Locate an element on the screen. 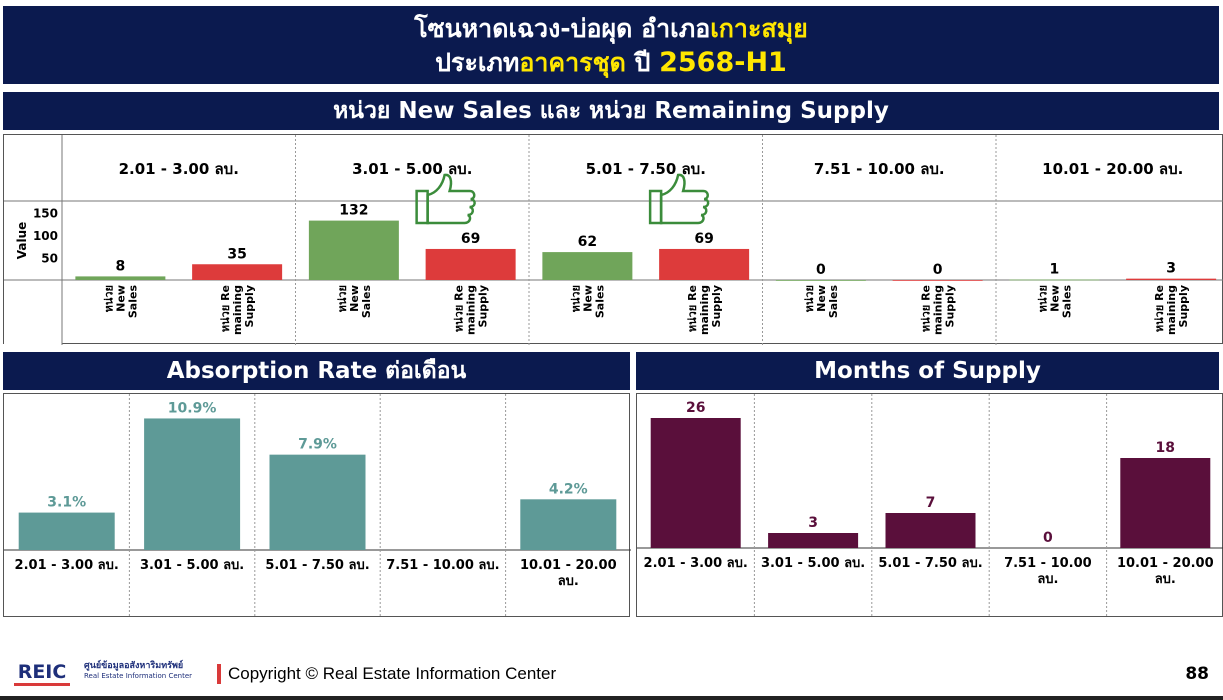 The width and height of the screenshot is (1223, 700). svg-text: REIC is located at coordinates (42, 672).